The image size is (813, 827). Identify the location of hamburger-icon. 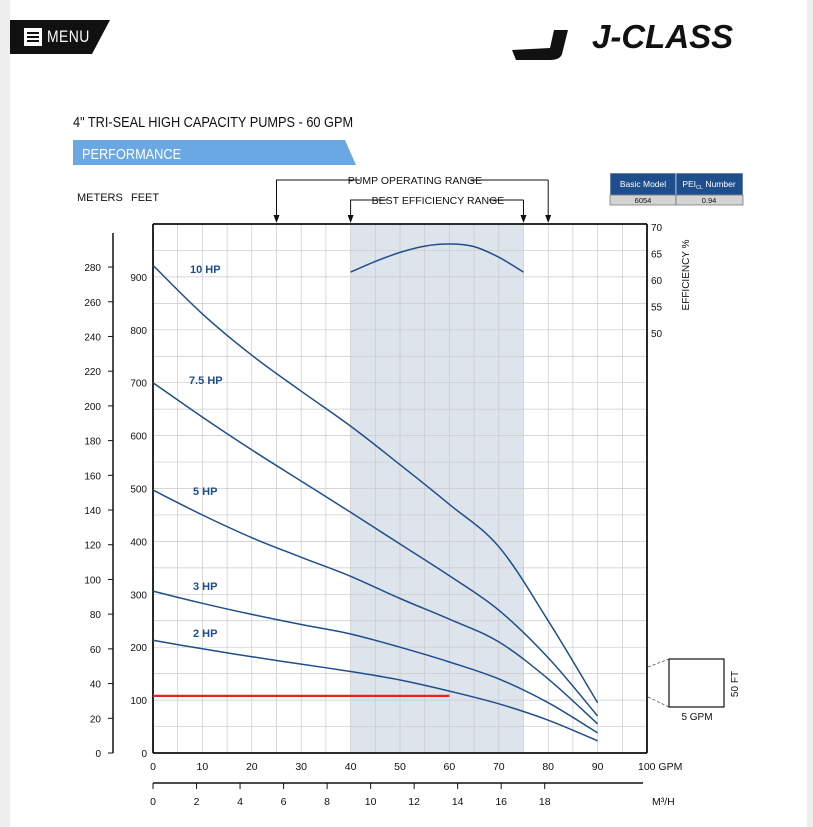
(33, 37).